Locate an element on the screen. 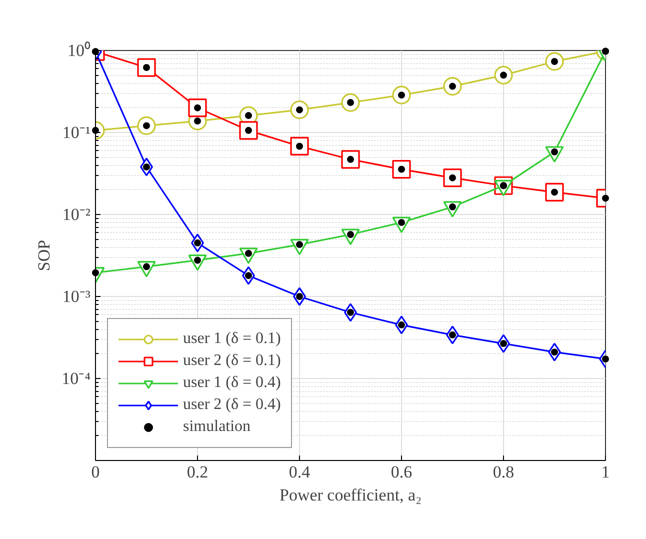 The image size is (646, 539). x-tick-label: 1 is located at coordinates (605, 472).